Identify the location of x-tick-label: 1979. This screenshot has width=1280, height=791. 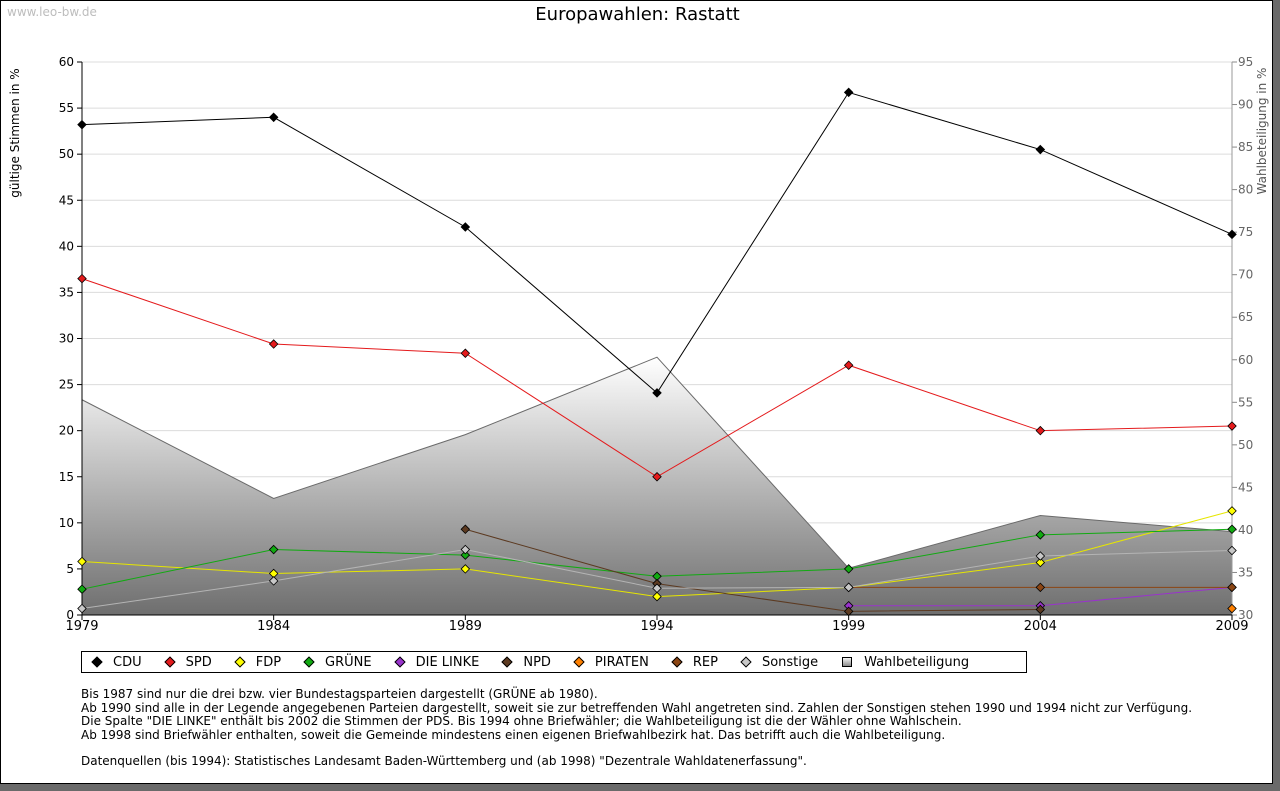
(81, 626).